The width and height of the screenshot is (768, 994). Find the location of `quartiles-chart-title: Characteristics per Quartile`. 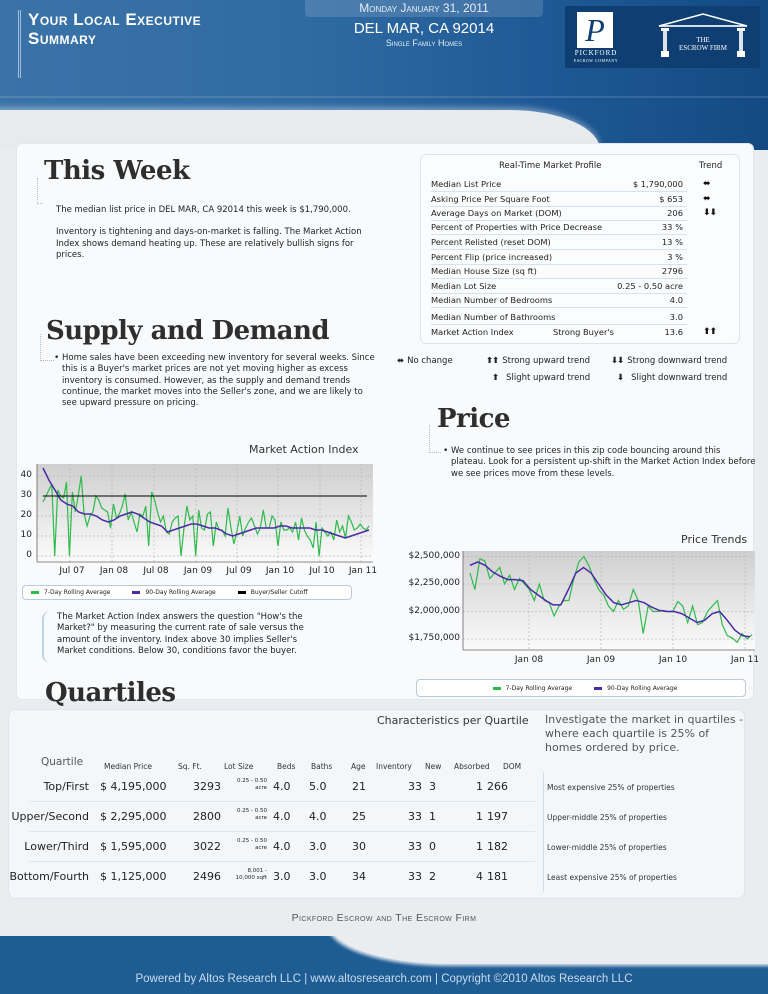

quartiles-chart-title: Characteristics per Quartile is located at coordinates (453, 720).